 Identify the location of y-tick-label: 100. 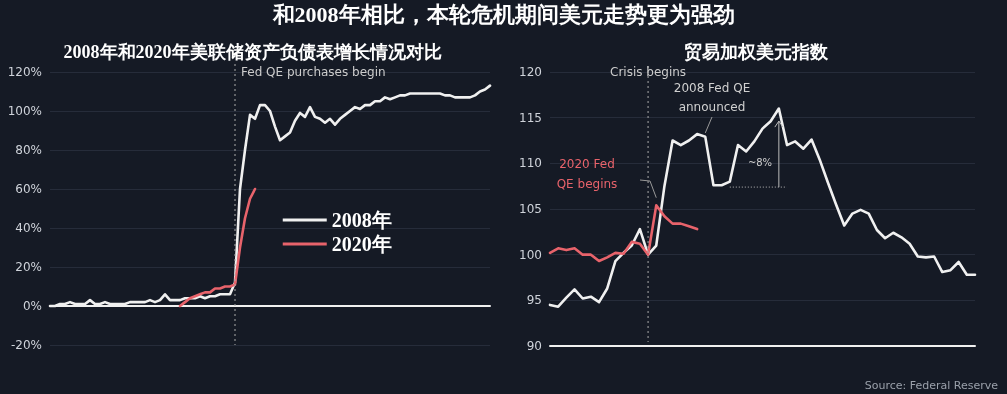
(530, 254).